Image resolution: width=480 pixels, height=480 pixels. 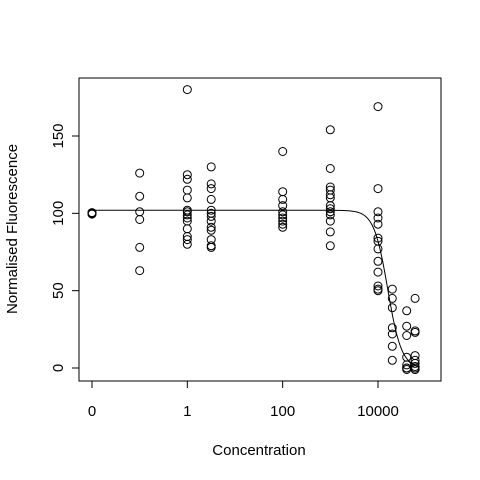 What do you see at coordinates (378, 411) in the screenshot?
I see `x-tick-label: 10000` at bounding box center [378, 411].